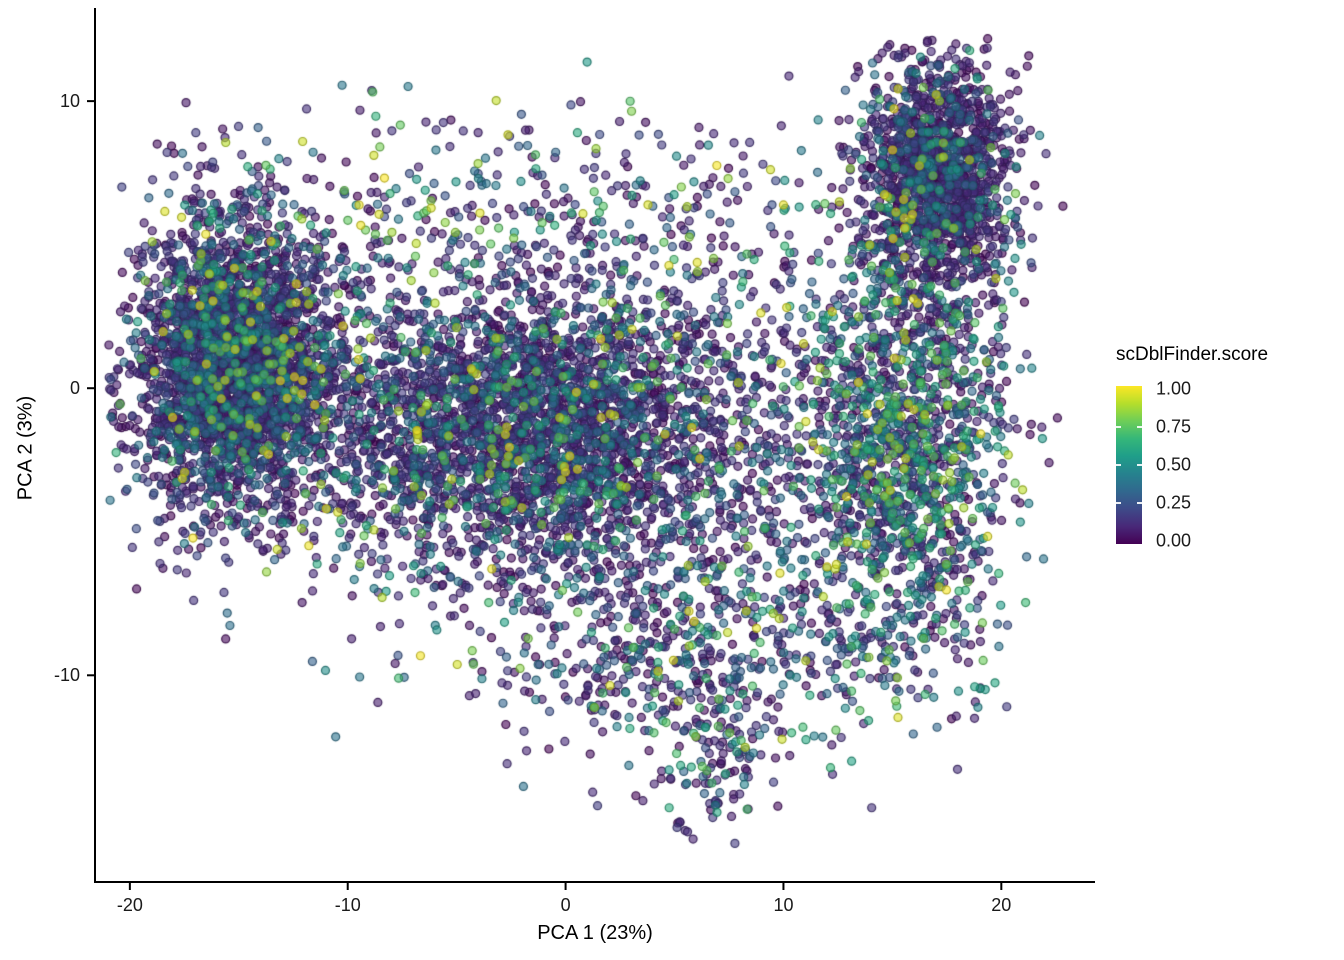 Image resolution: width=1344 pixels, height=960 pixels. I want to click on colorbar-gradient, so click(1129, 465).